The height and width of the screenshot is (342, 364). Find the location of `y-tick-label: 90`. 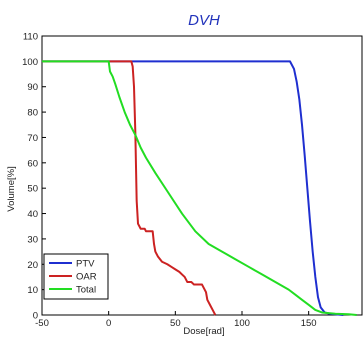

y-tick-label: 90 is located at coordinates (32, 87).